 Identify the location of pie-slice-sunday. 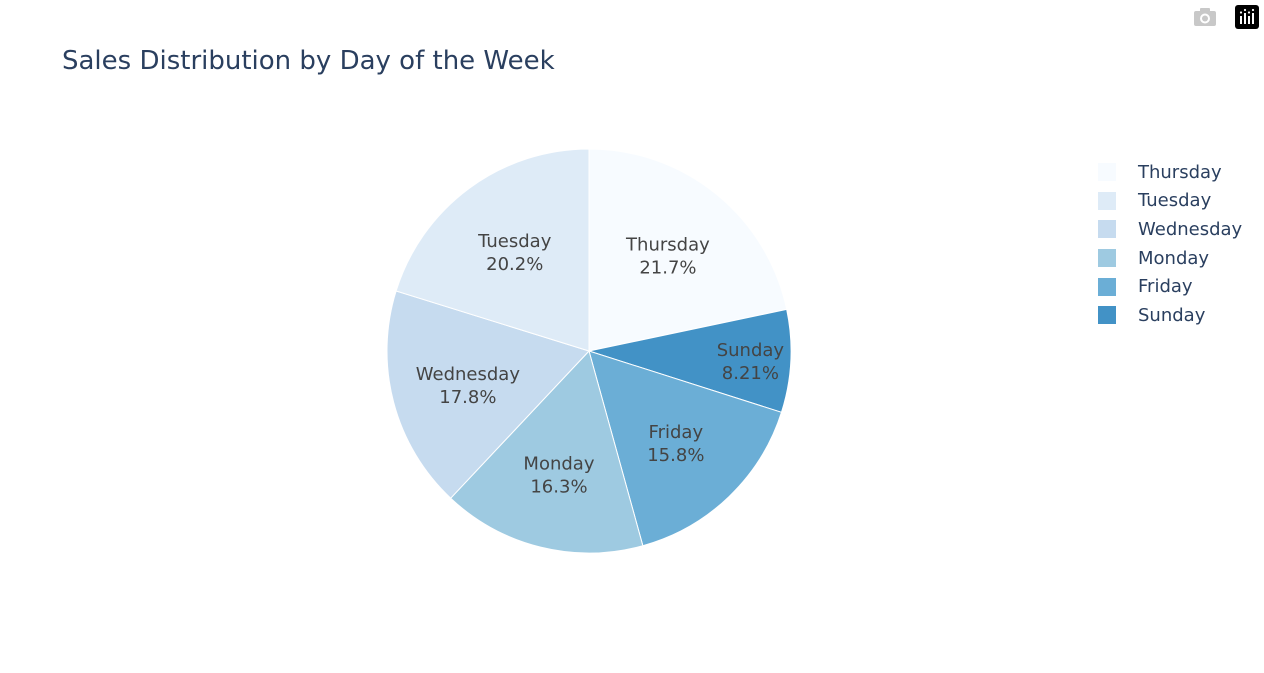
(689, 360).